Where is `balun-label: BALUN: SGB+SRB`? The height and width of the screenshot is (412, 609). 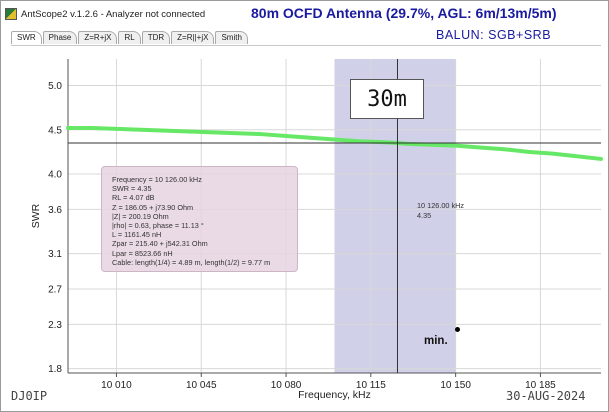 balun-label: BALUN: SGB+SRB is located at coordinates (494, 35).